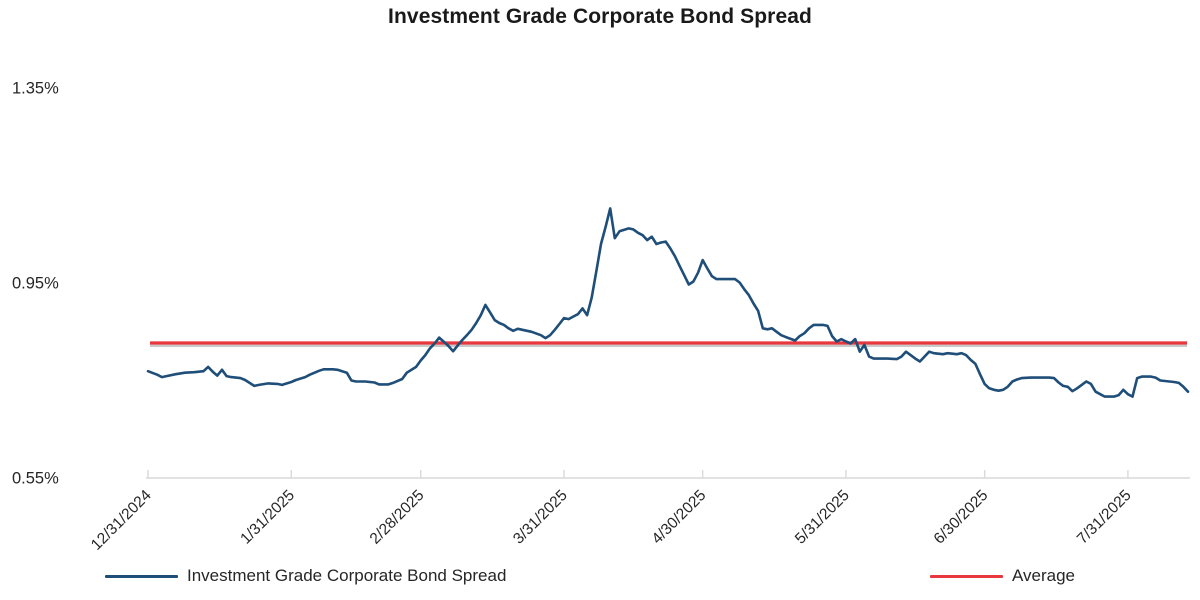  What do you see at coordinates (961, 517) in the screenshot?
I see `x-tick-label: 6/30/2025` at bounding box center [961, 517].